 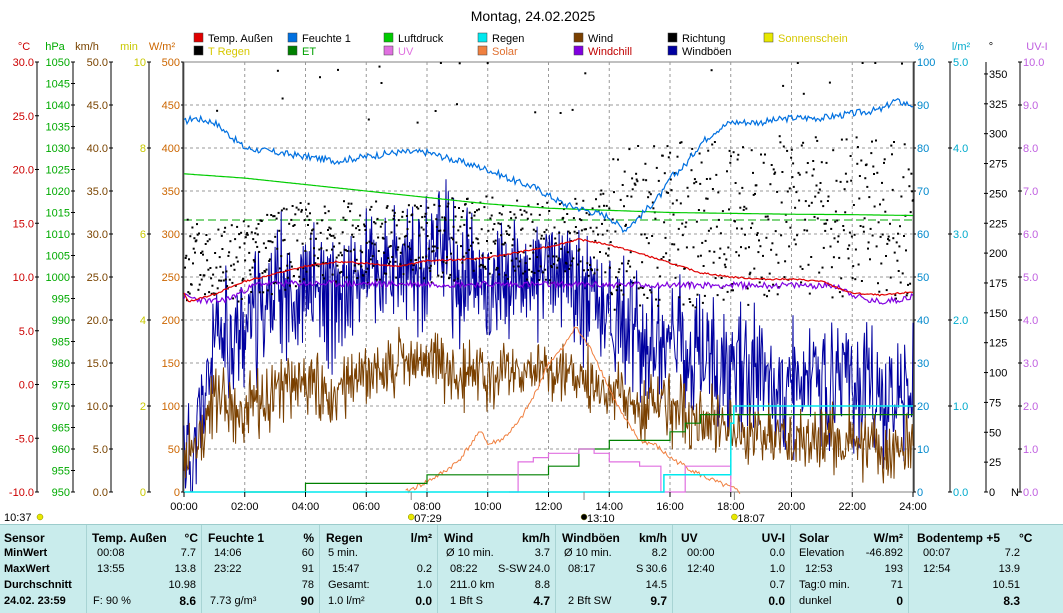 I want to click on series-solar, so click(x=573, y=410).